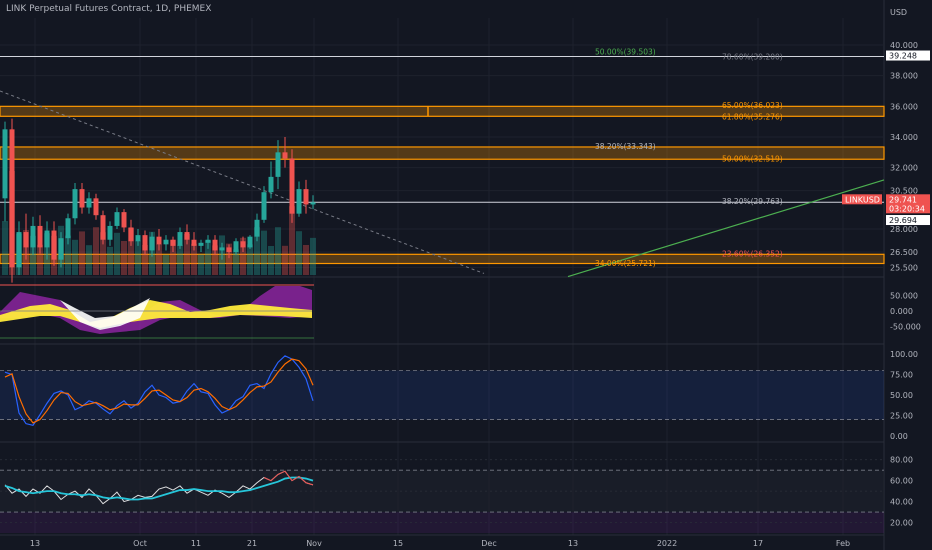 The image size is (932, 550). I want to click on time-tick-label: 15, so click(398, 543).